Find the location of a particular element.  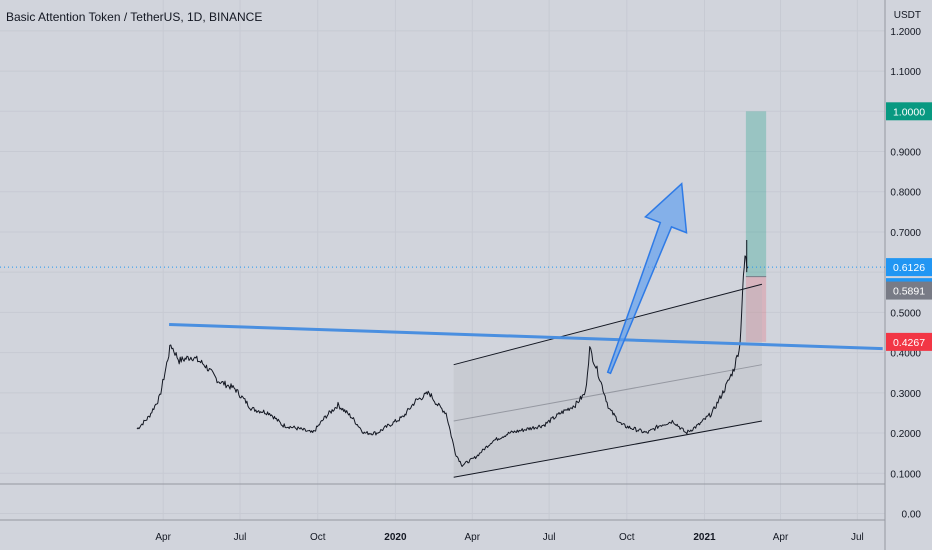

arrow-shape is located at coordinates (647, 278).